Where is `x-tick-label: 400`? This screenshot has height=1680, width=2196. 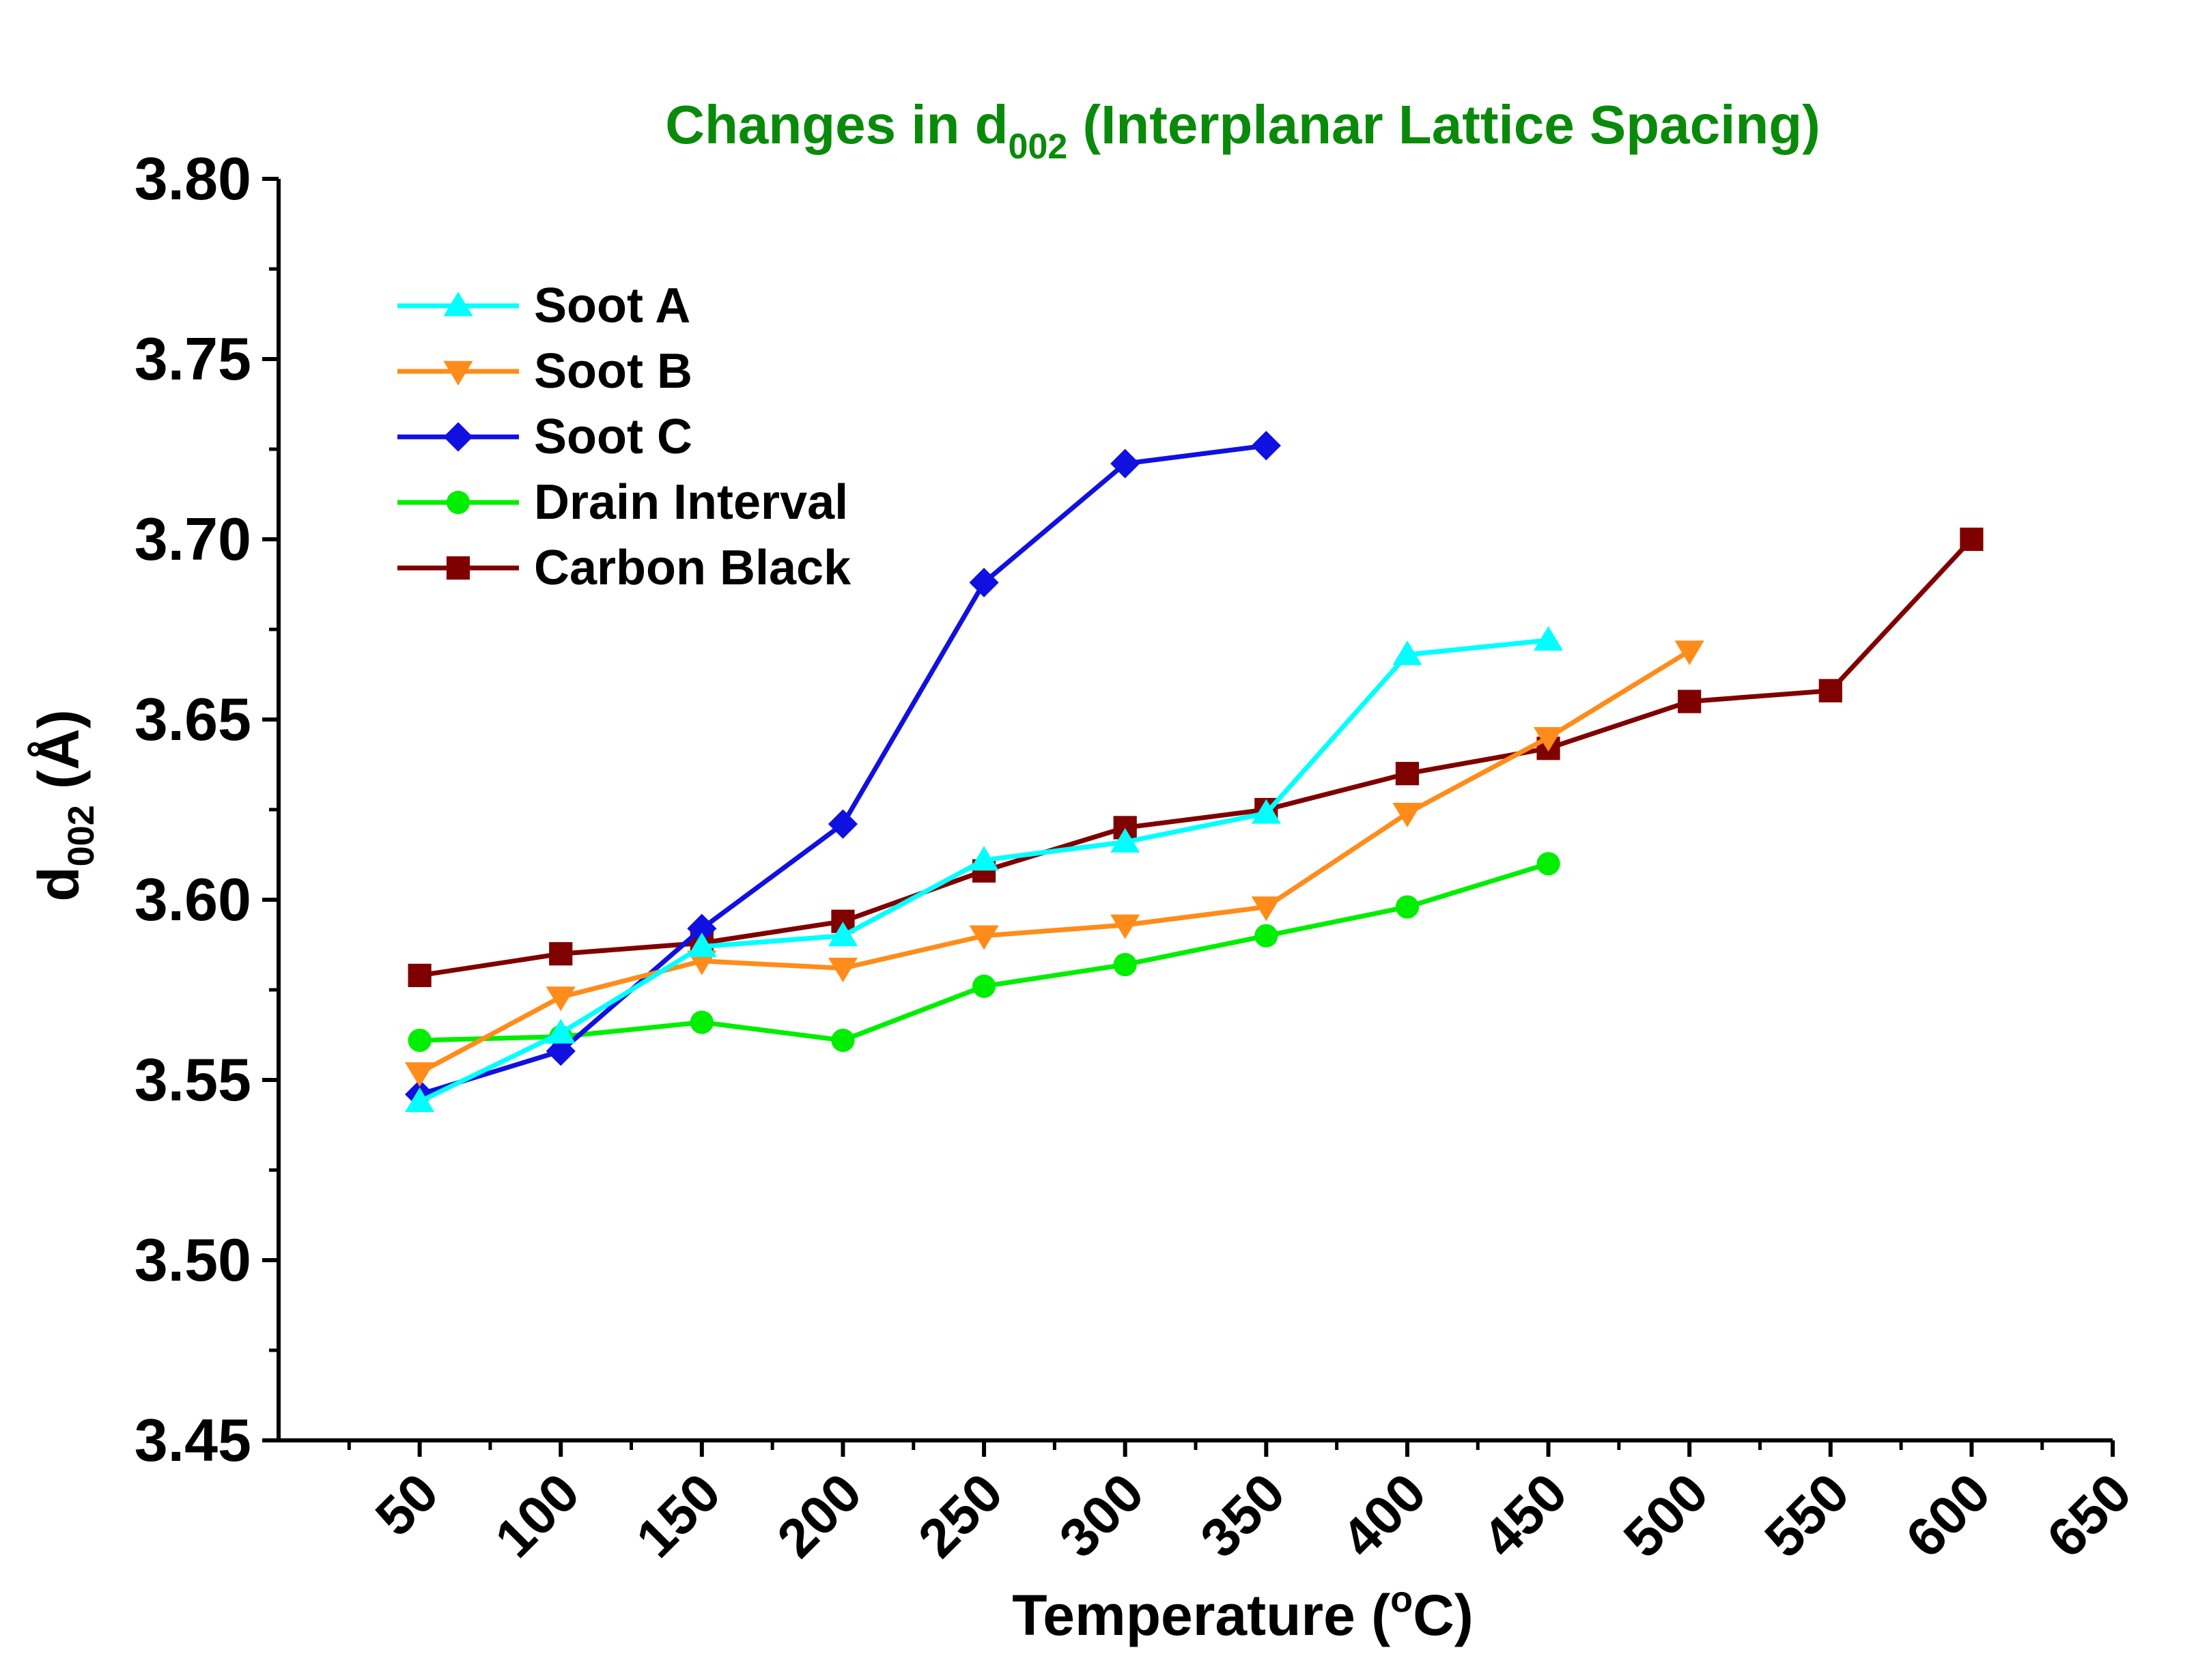
x-tick-label: 400 is located at coordinates (1383, 1515).